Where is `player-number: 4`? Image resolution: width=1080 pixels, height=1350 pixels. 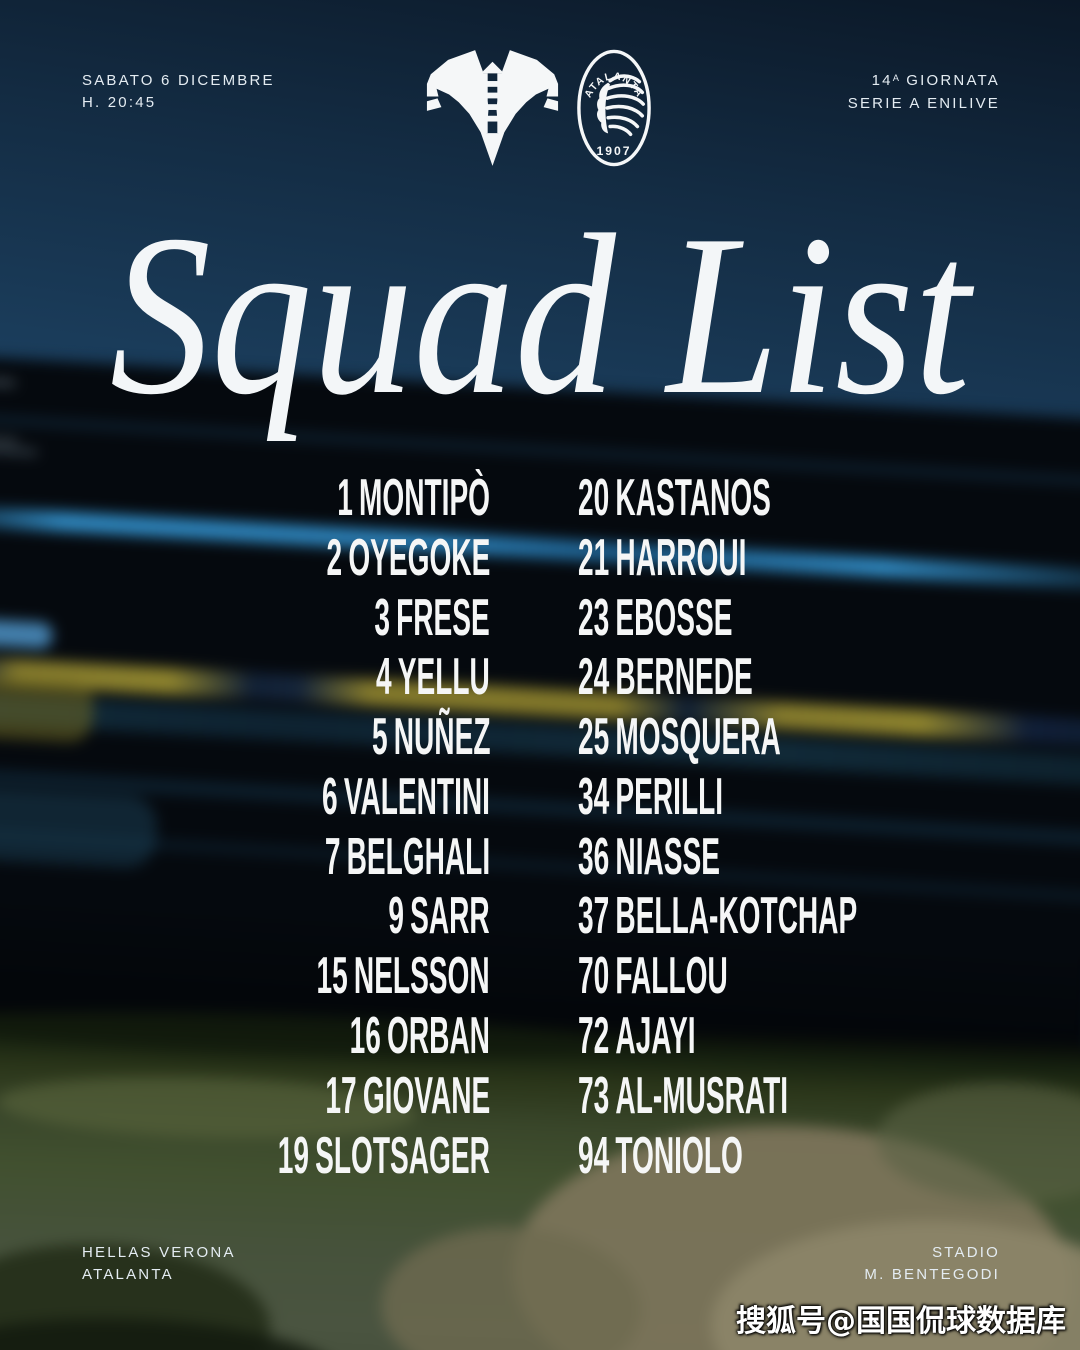
player-number: 4 is located at coordinates (384, 677).